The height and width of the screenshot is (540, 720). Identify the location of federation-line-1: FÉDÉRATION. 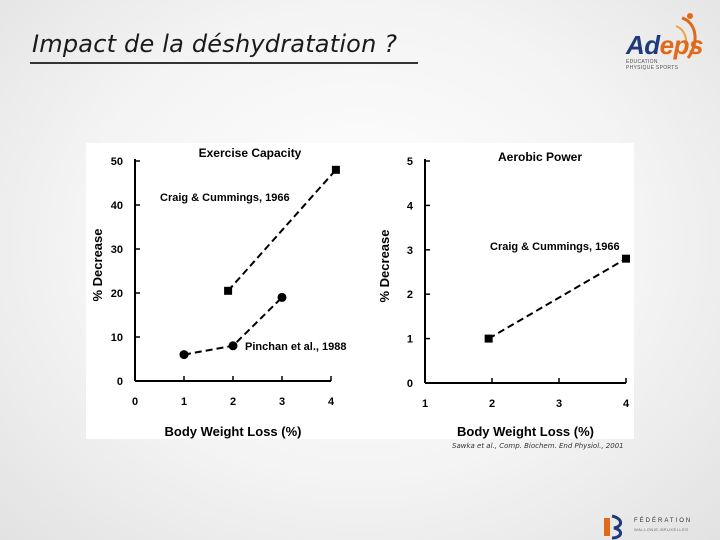
(663, 521).